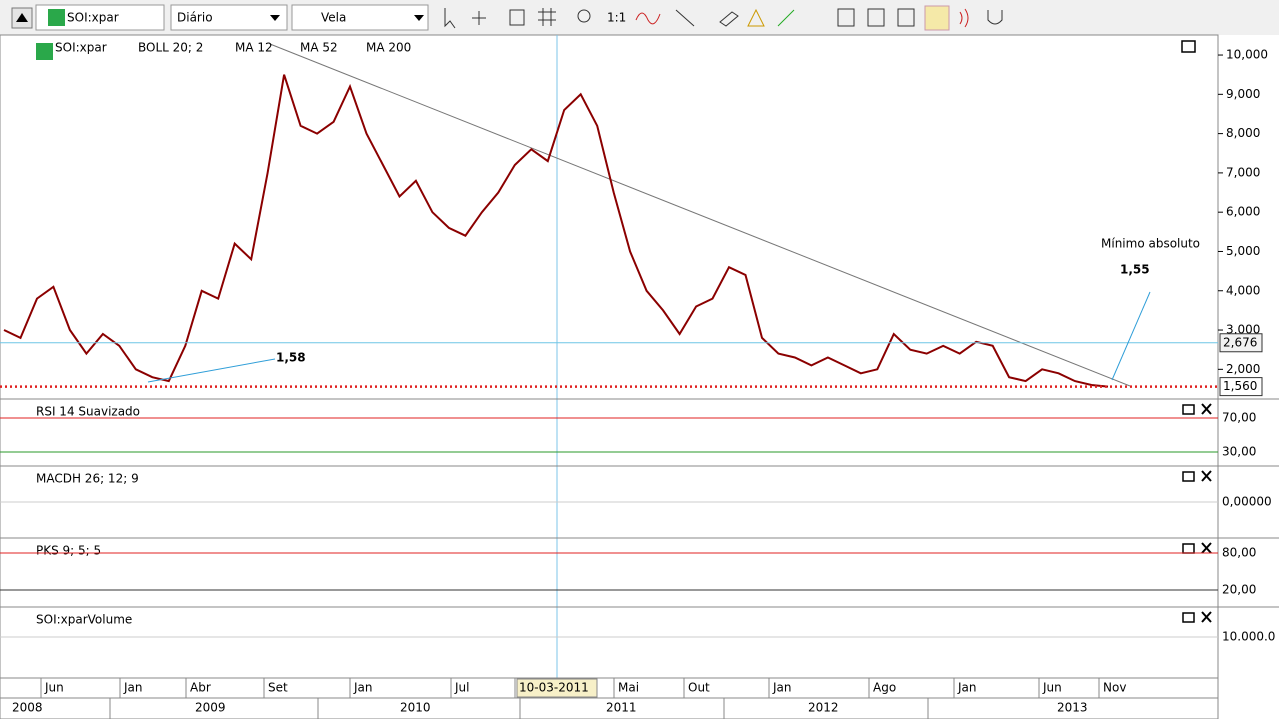  Describe the element at coordinates (584, 16) in the screenshot. I see `zoom-tool` at that location.